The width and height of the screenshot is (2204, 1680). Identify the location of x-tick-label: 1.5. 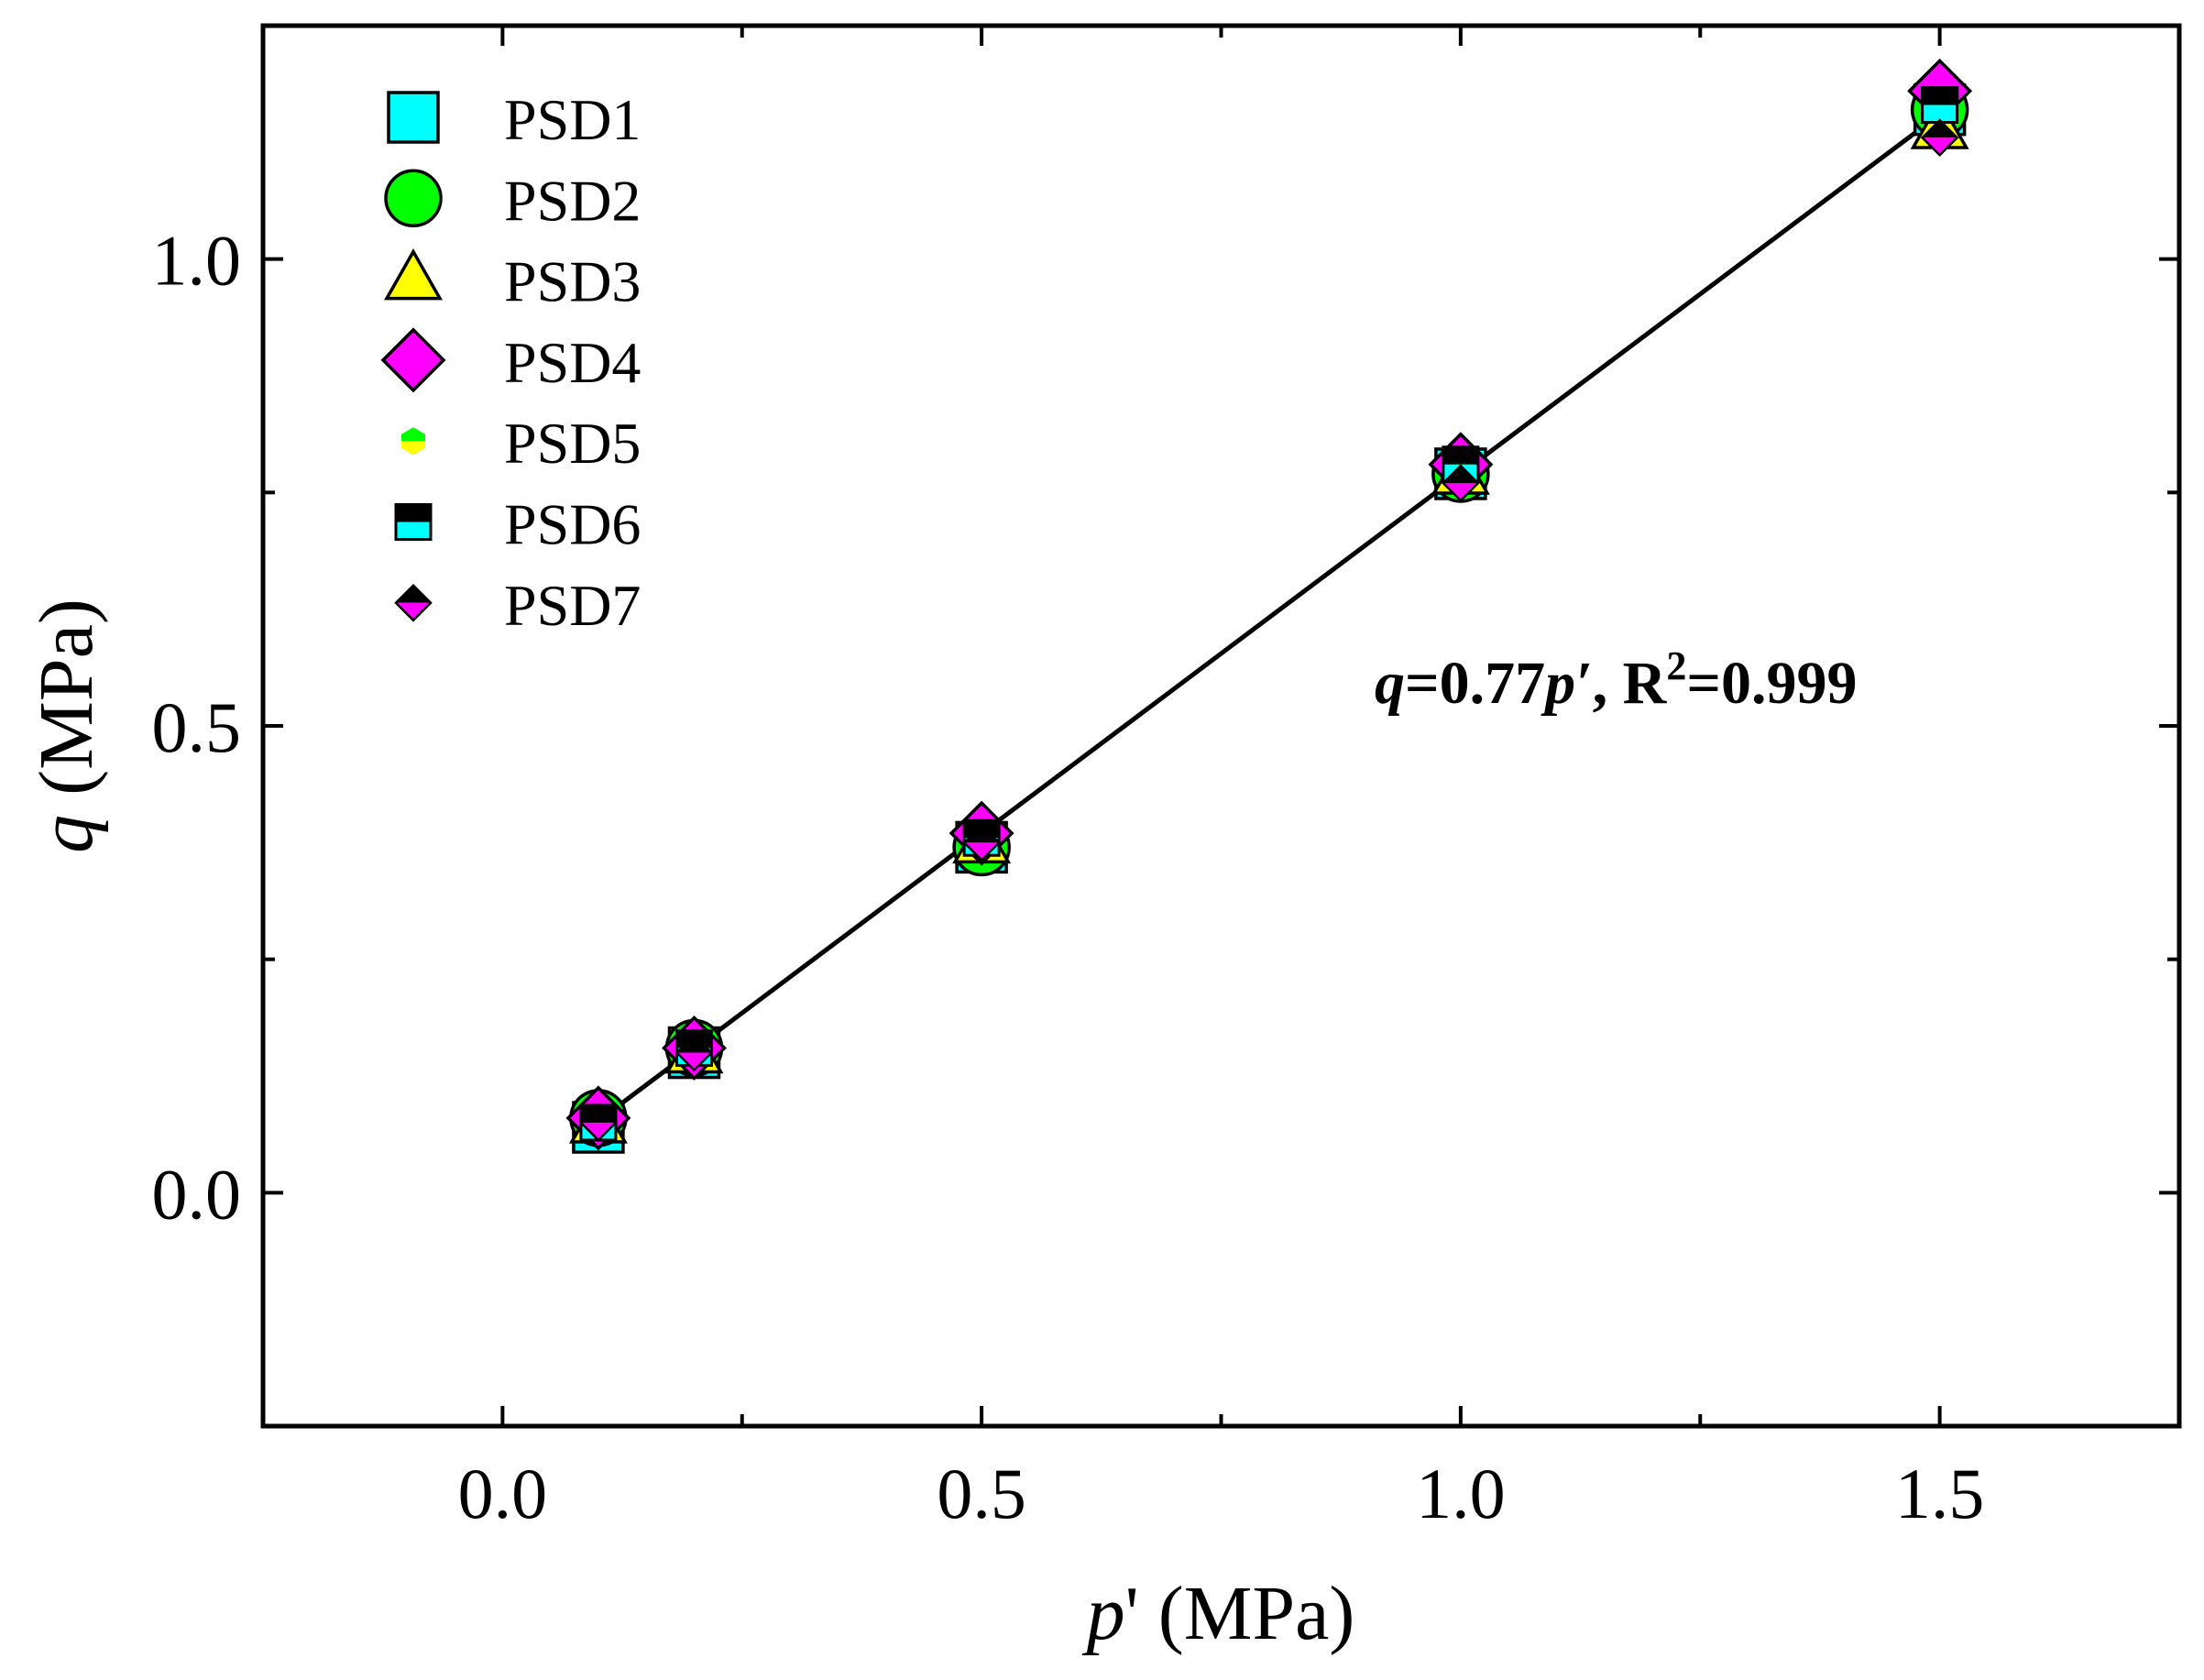
(1940, 1493).